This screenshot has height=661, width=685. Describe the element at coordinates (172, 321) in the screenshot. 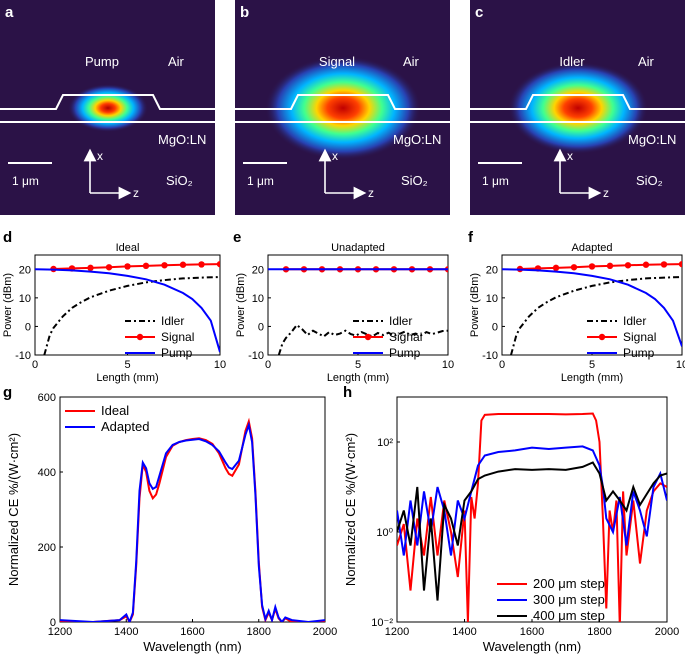

I see `legend-label: Idler` at that location.